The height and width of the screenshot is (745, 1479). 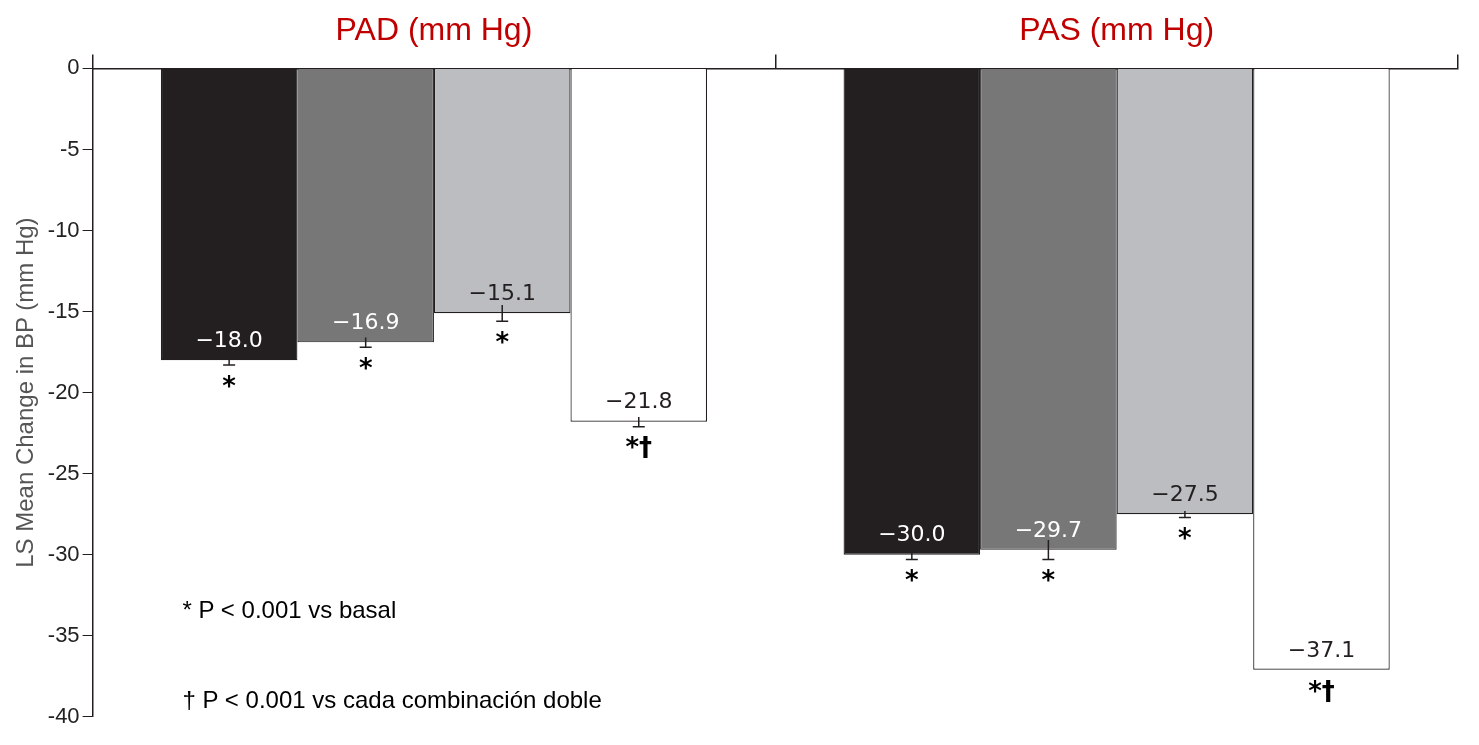 I want to click on y-tick-label: -20, so click(x=63, y=391).